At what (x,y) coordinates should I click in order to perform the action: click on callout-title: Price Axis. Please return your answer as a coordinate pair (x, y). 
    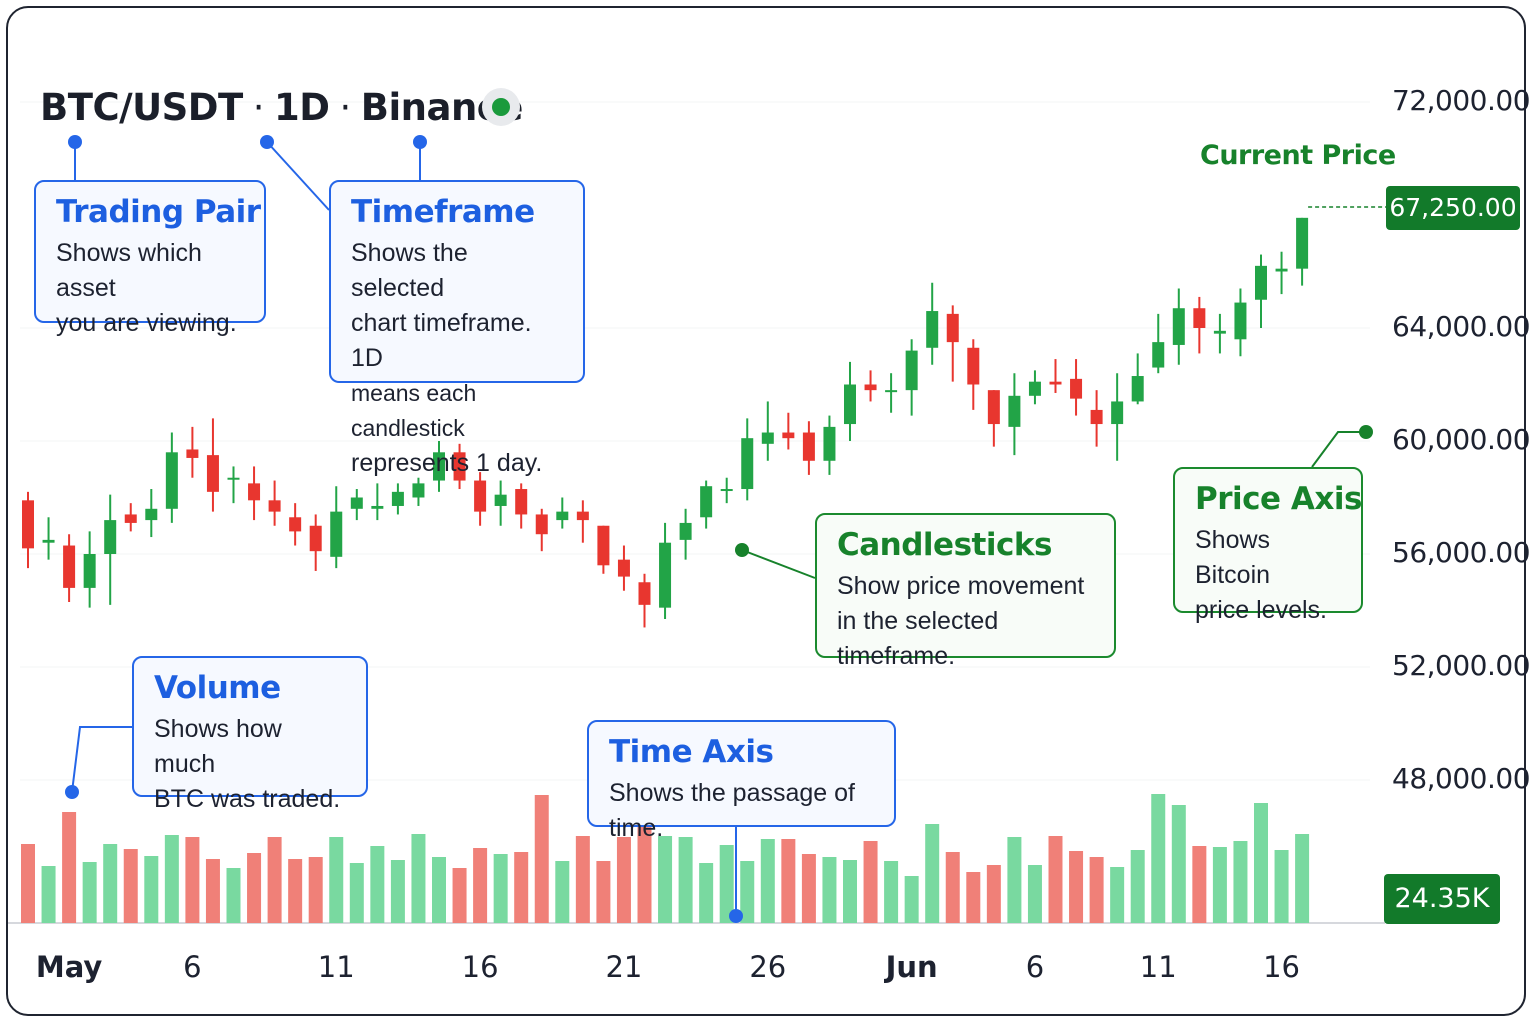
    Looking at the image, I should click on (1278, 499).